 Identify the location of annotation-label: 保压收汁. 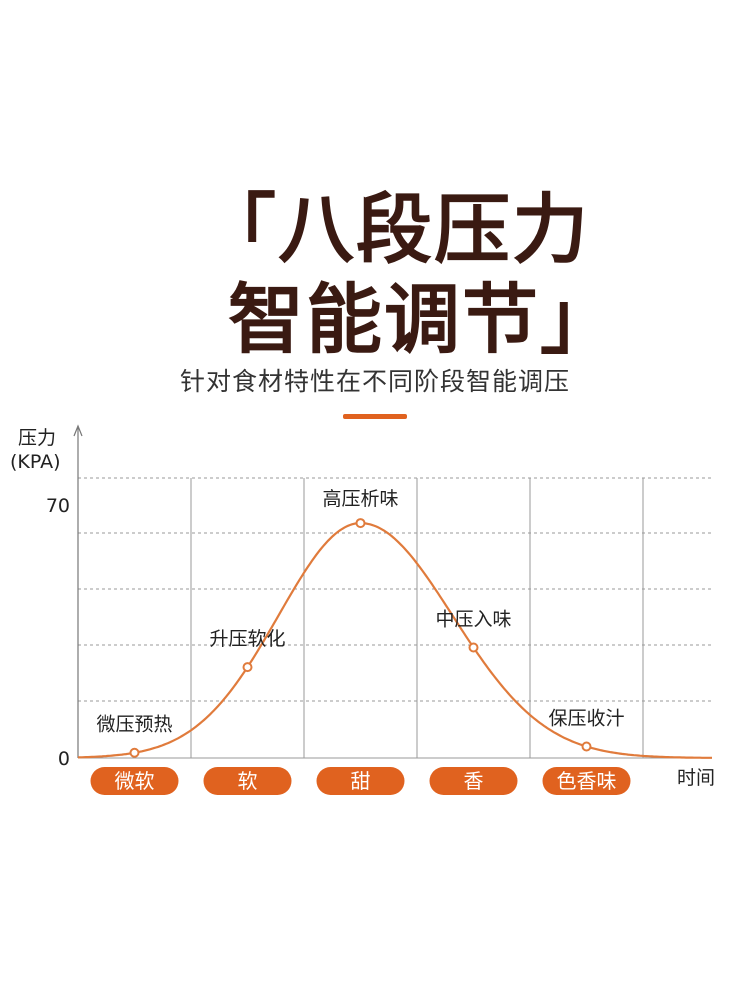
(586, 719).